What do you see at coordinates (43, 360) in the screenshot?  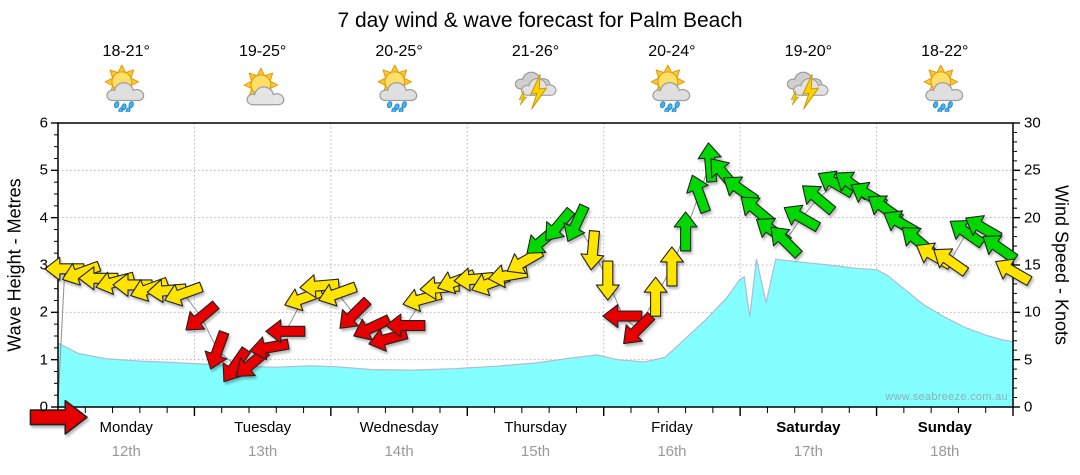 I see `wave-axis-tick-label: 1` at bounding box center [43, 360].